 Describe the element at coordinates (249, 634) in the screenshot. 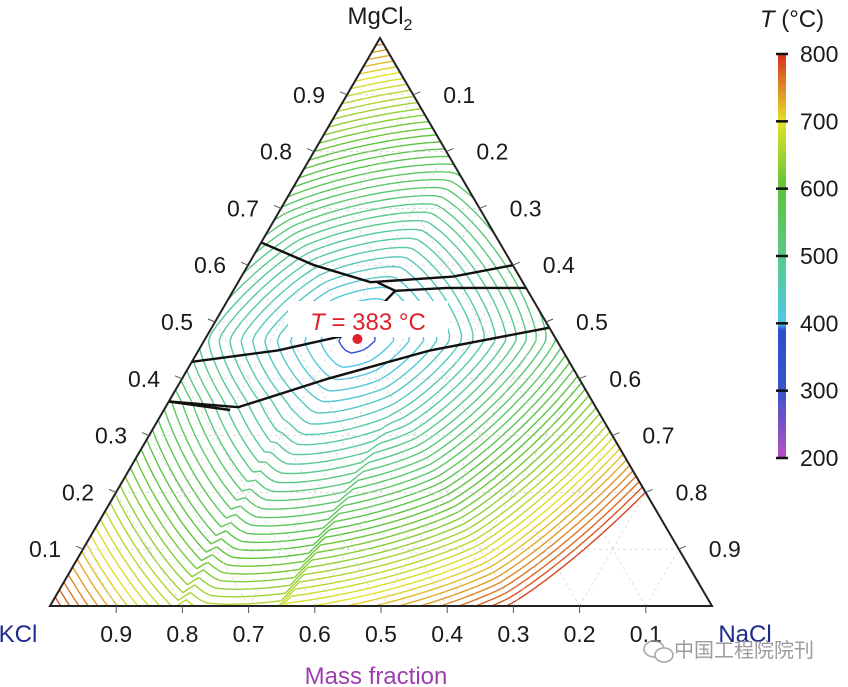

I see `bottom-tick-0.7: 0.7` at that location.